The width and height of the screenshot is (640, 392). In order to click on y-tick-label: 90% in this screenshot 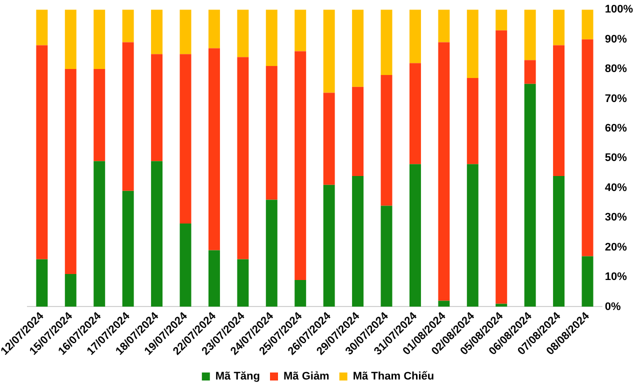, I will do `click(616, 39)`.